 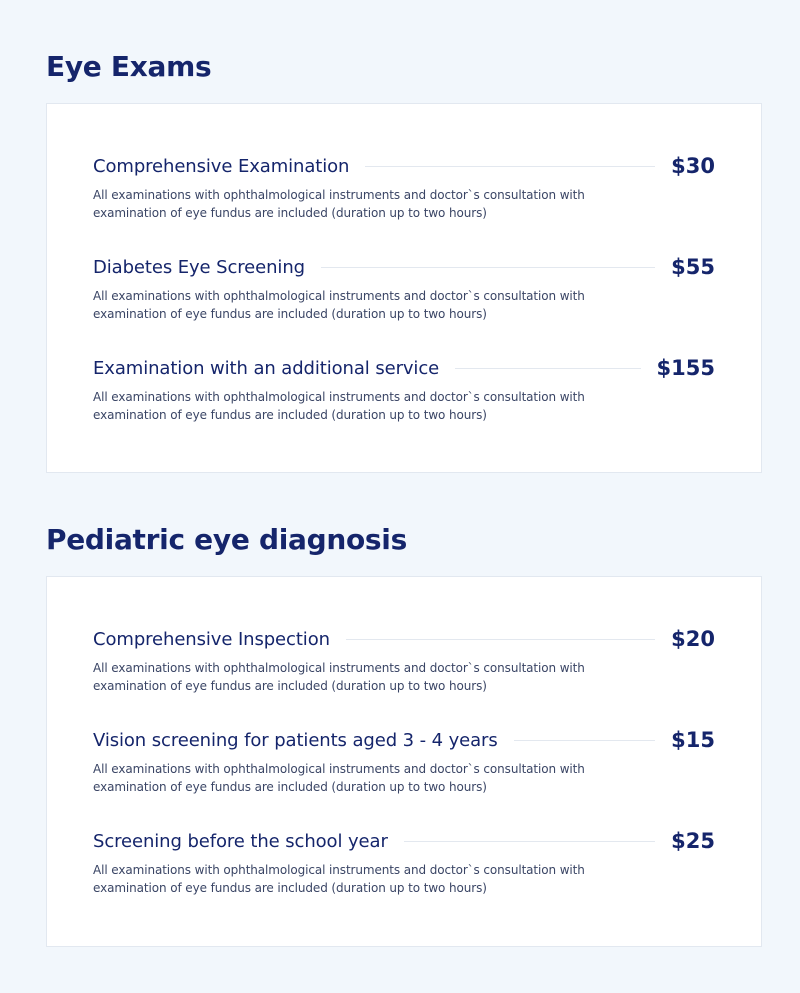 What do you see at coordinates (693, 740) in the screenshot?
I see `service-price: $15` at bounding box center [693, 740].